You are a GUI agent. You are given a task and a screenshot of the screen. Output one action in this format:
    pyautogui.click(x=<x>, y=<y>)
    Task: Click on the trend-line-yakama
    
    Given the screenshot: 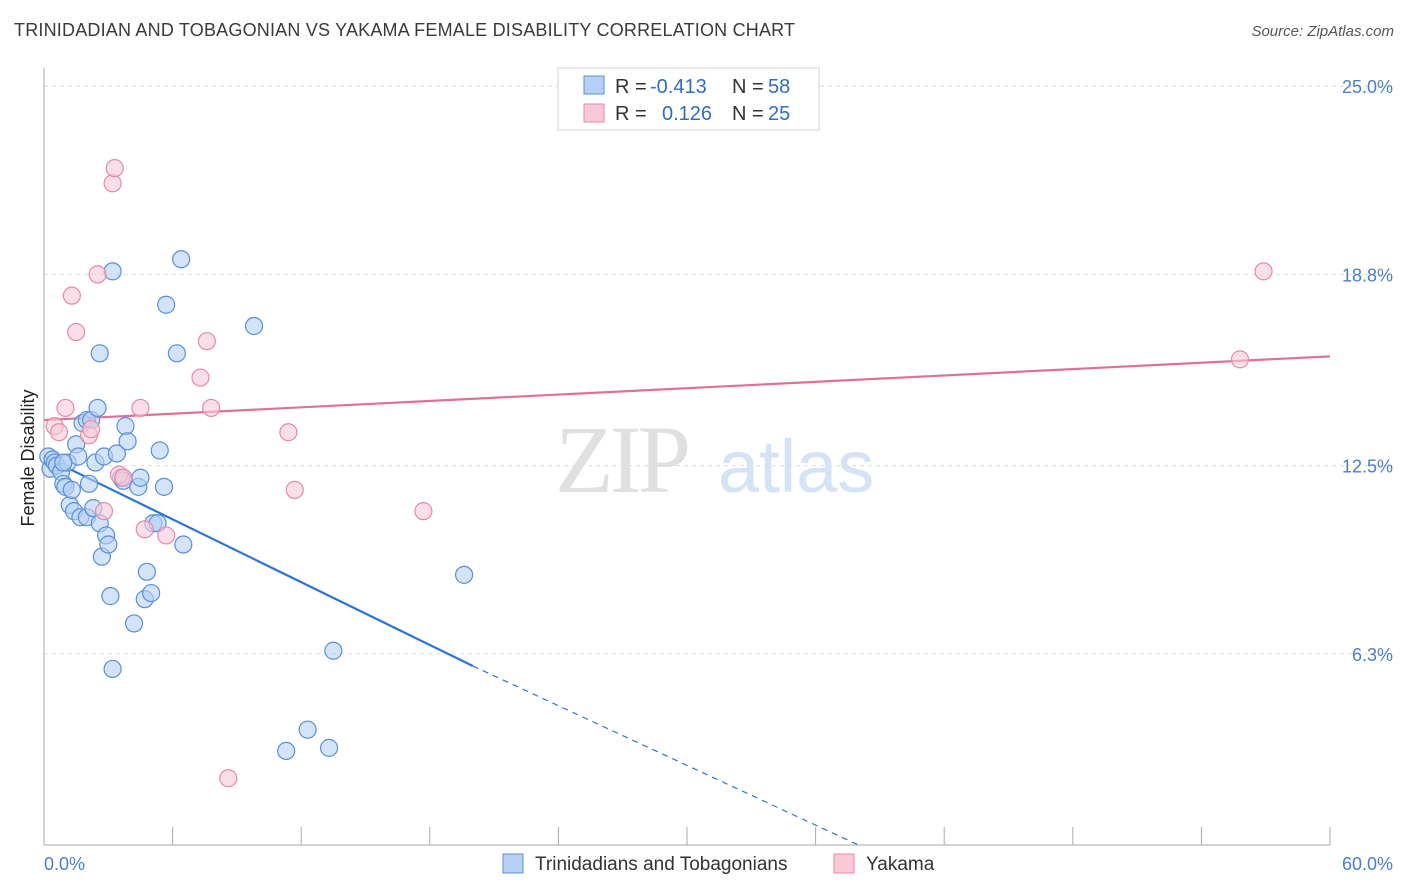 What is the action you would take?
    pyautogui.click(x=687, y=388)
    